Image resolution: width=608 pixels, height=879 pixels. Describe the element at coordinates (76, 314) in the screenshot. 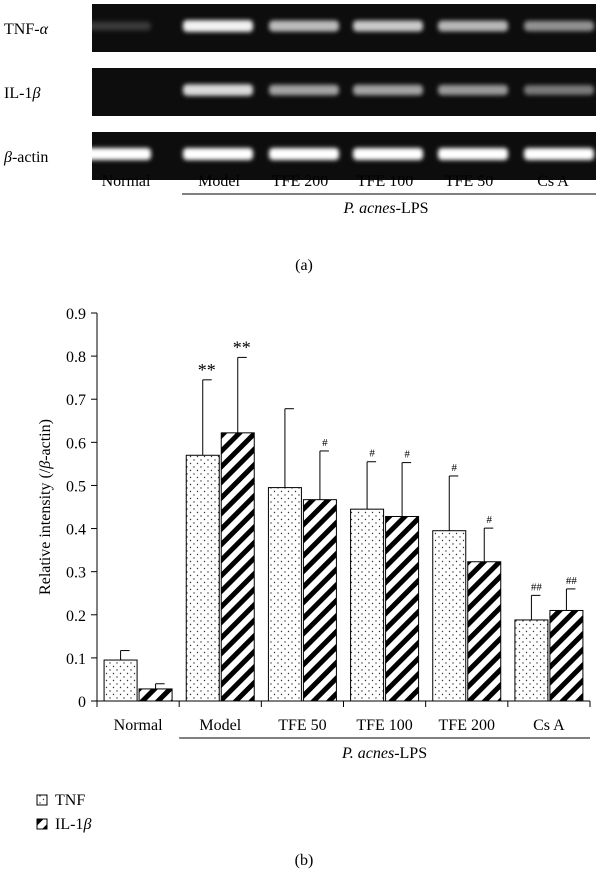

I see `y-tick-label: 0.9` at that location.